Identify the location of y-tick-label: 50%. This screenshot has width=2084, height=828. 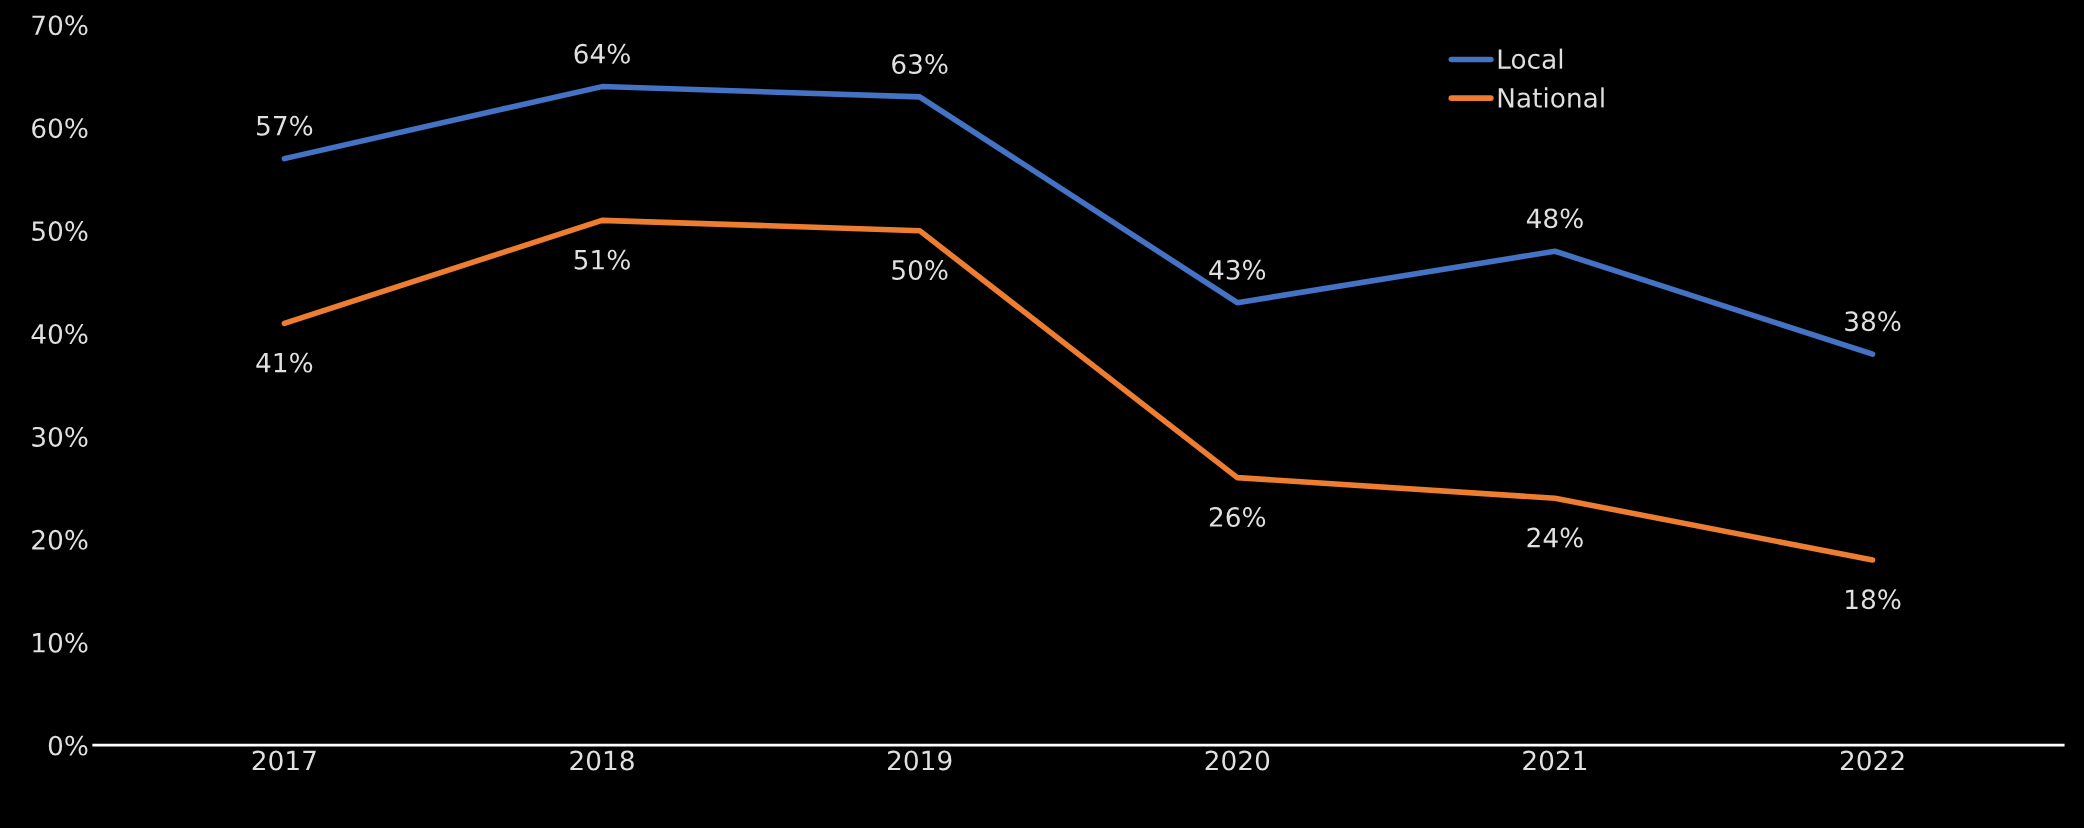
(60, 231).